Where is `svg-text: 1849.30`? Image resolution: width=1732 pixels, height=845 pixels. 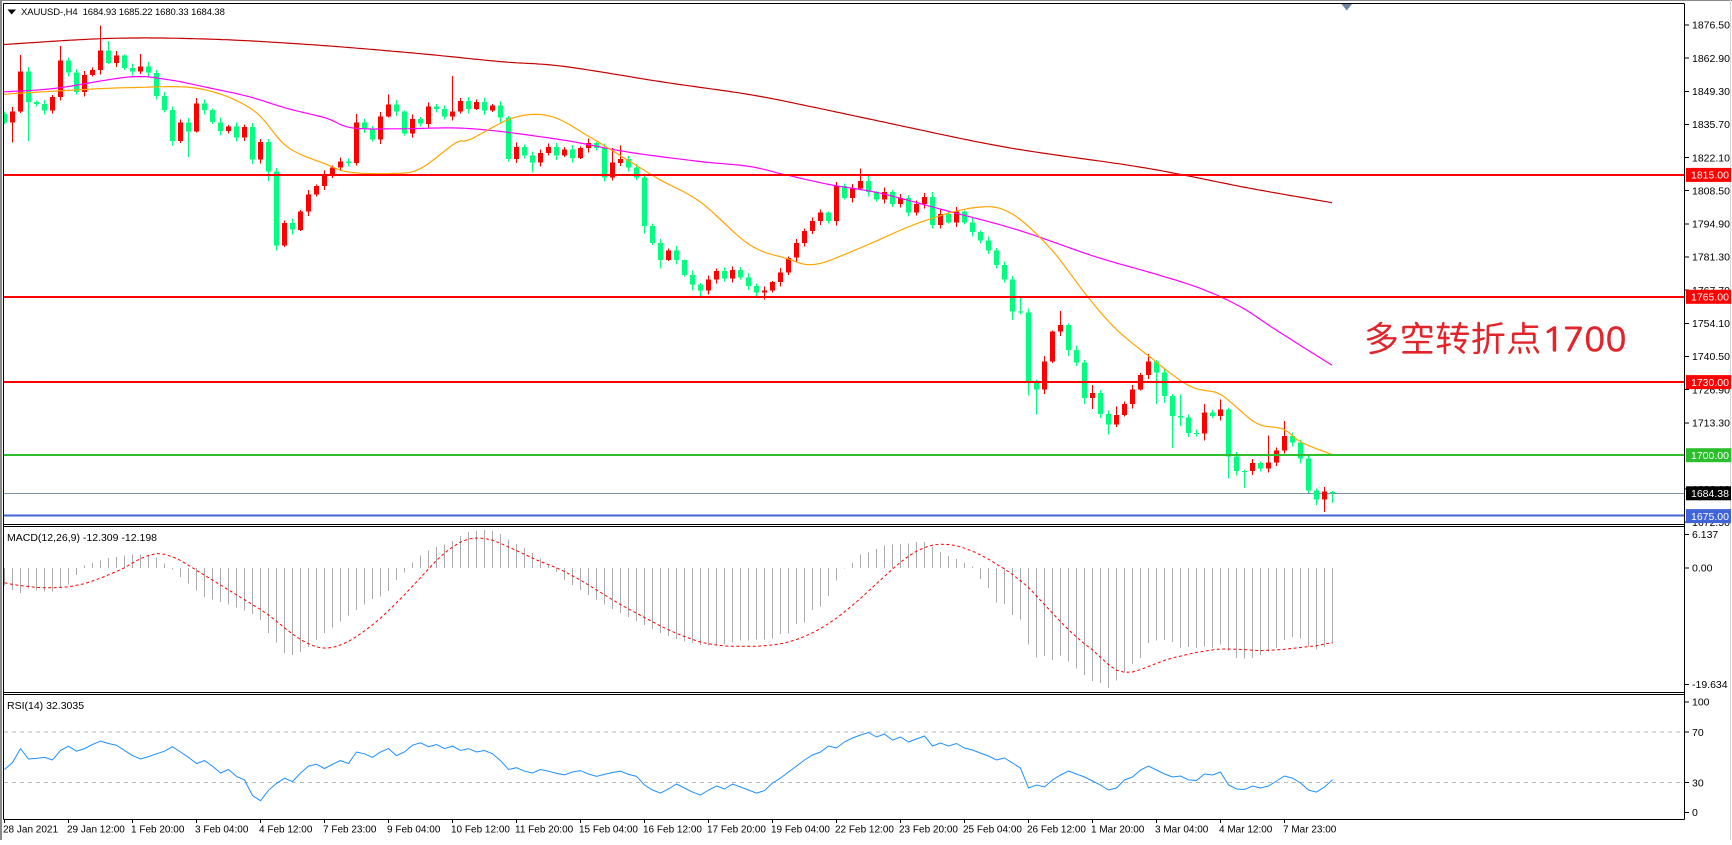
svg-text: 1849.30 is located at coordinates (1711, 92).